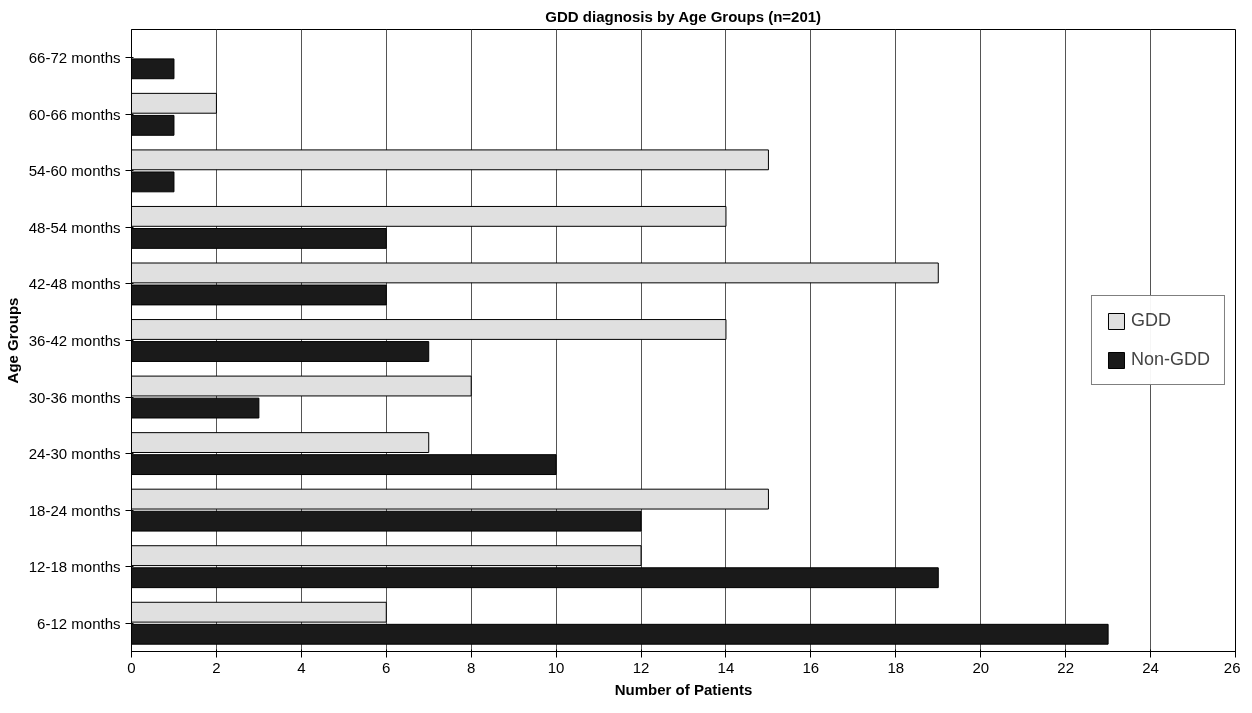 The width and height of the screenshot is (1252, 713). What do you see at coordinates (74, 567) in the screenshot?
I see `y-tick-label: 12-18 months` at bounding box center [74, 567].